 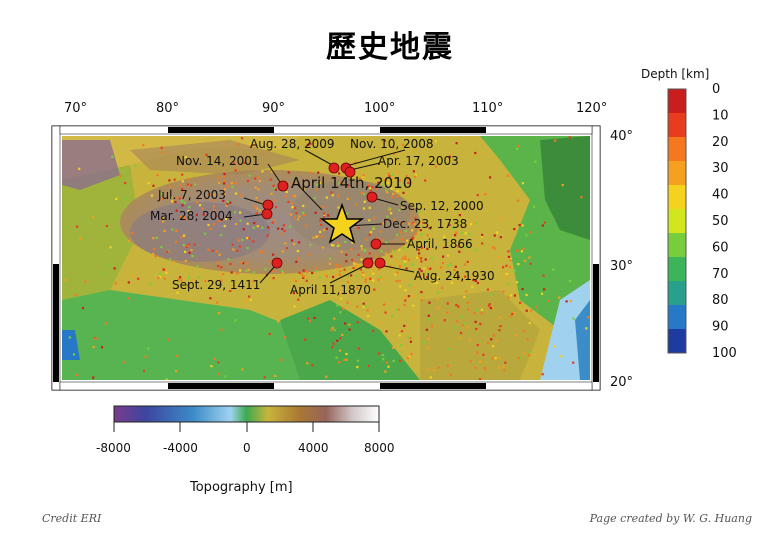 What do you see at coordinates (675, 74) in the screenshot?
I see `depth-scale-title: Depth [km]` at bounding box center [675, 74].